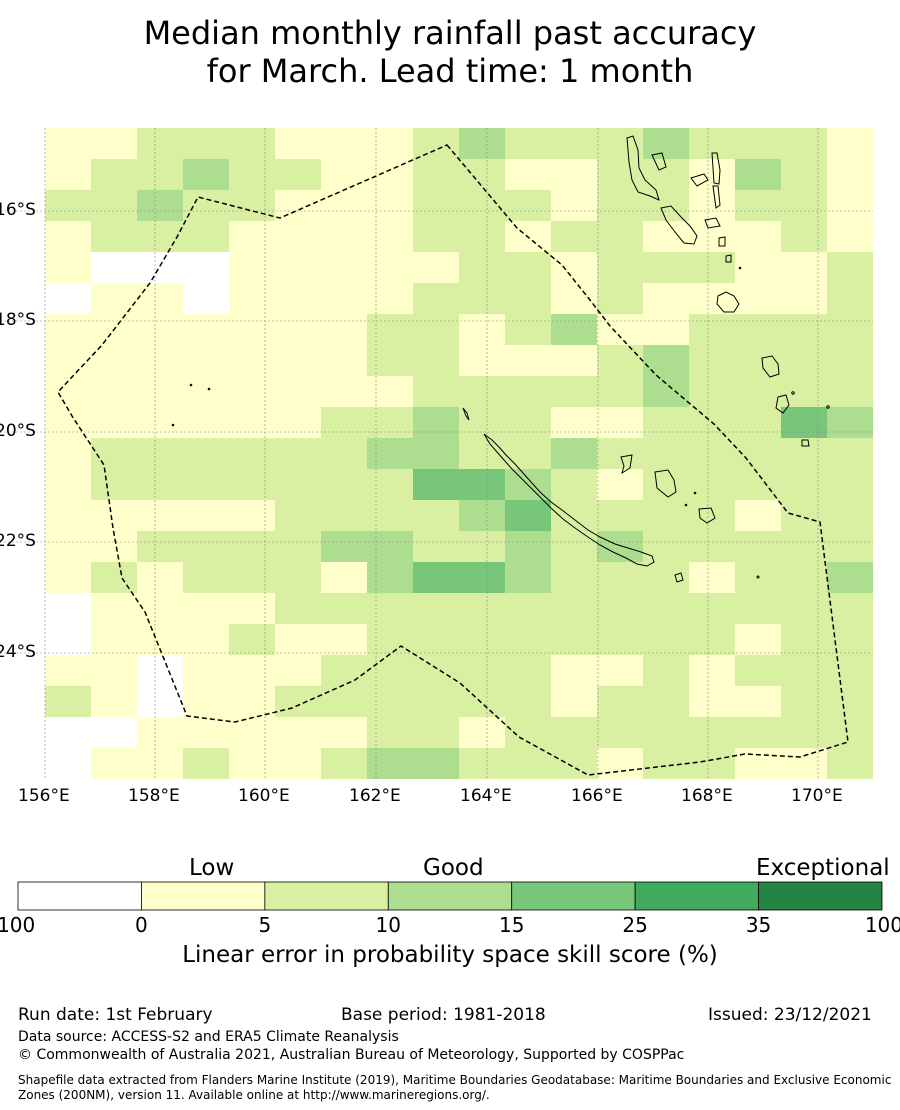  I want to click on longitude-label: 166°E, so click(597, 796).